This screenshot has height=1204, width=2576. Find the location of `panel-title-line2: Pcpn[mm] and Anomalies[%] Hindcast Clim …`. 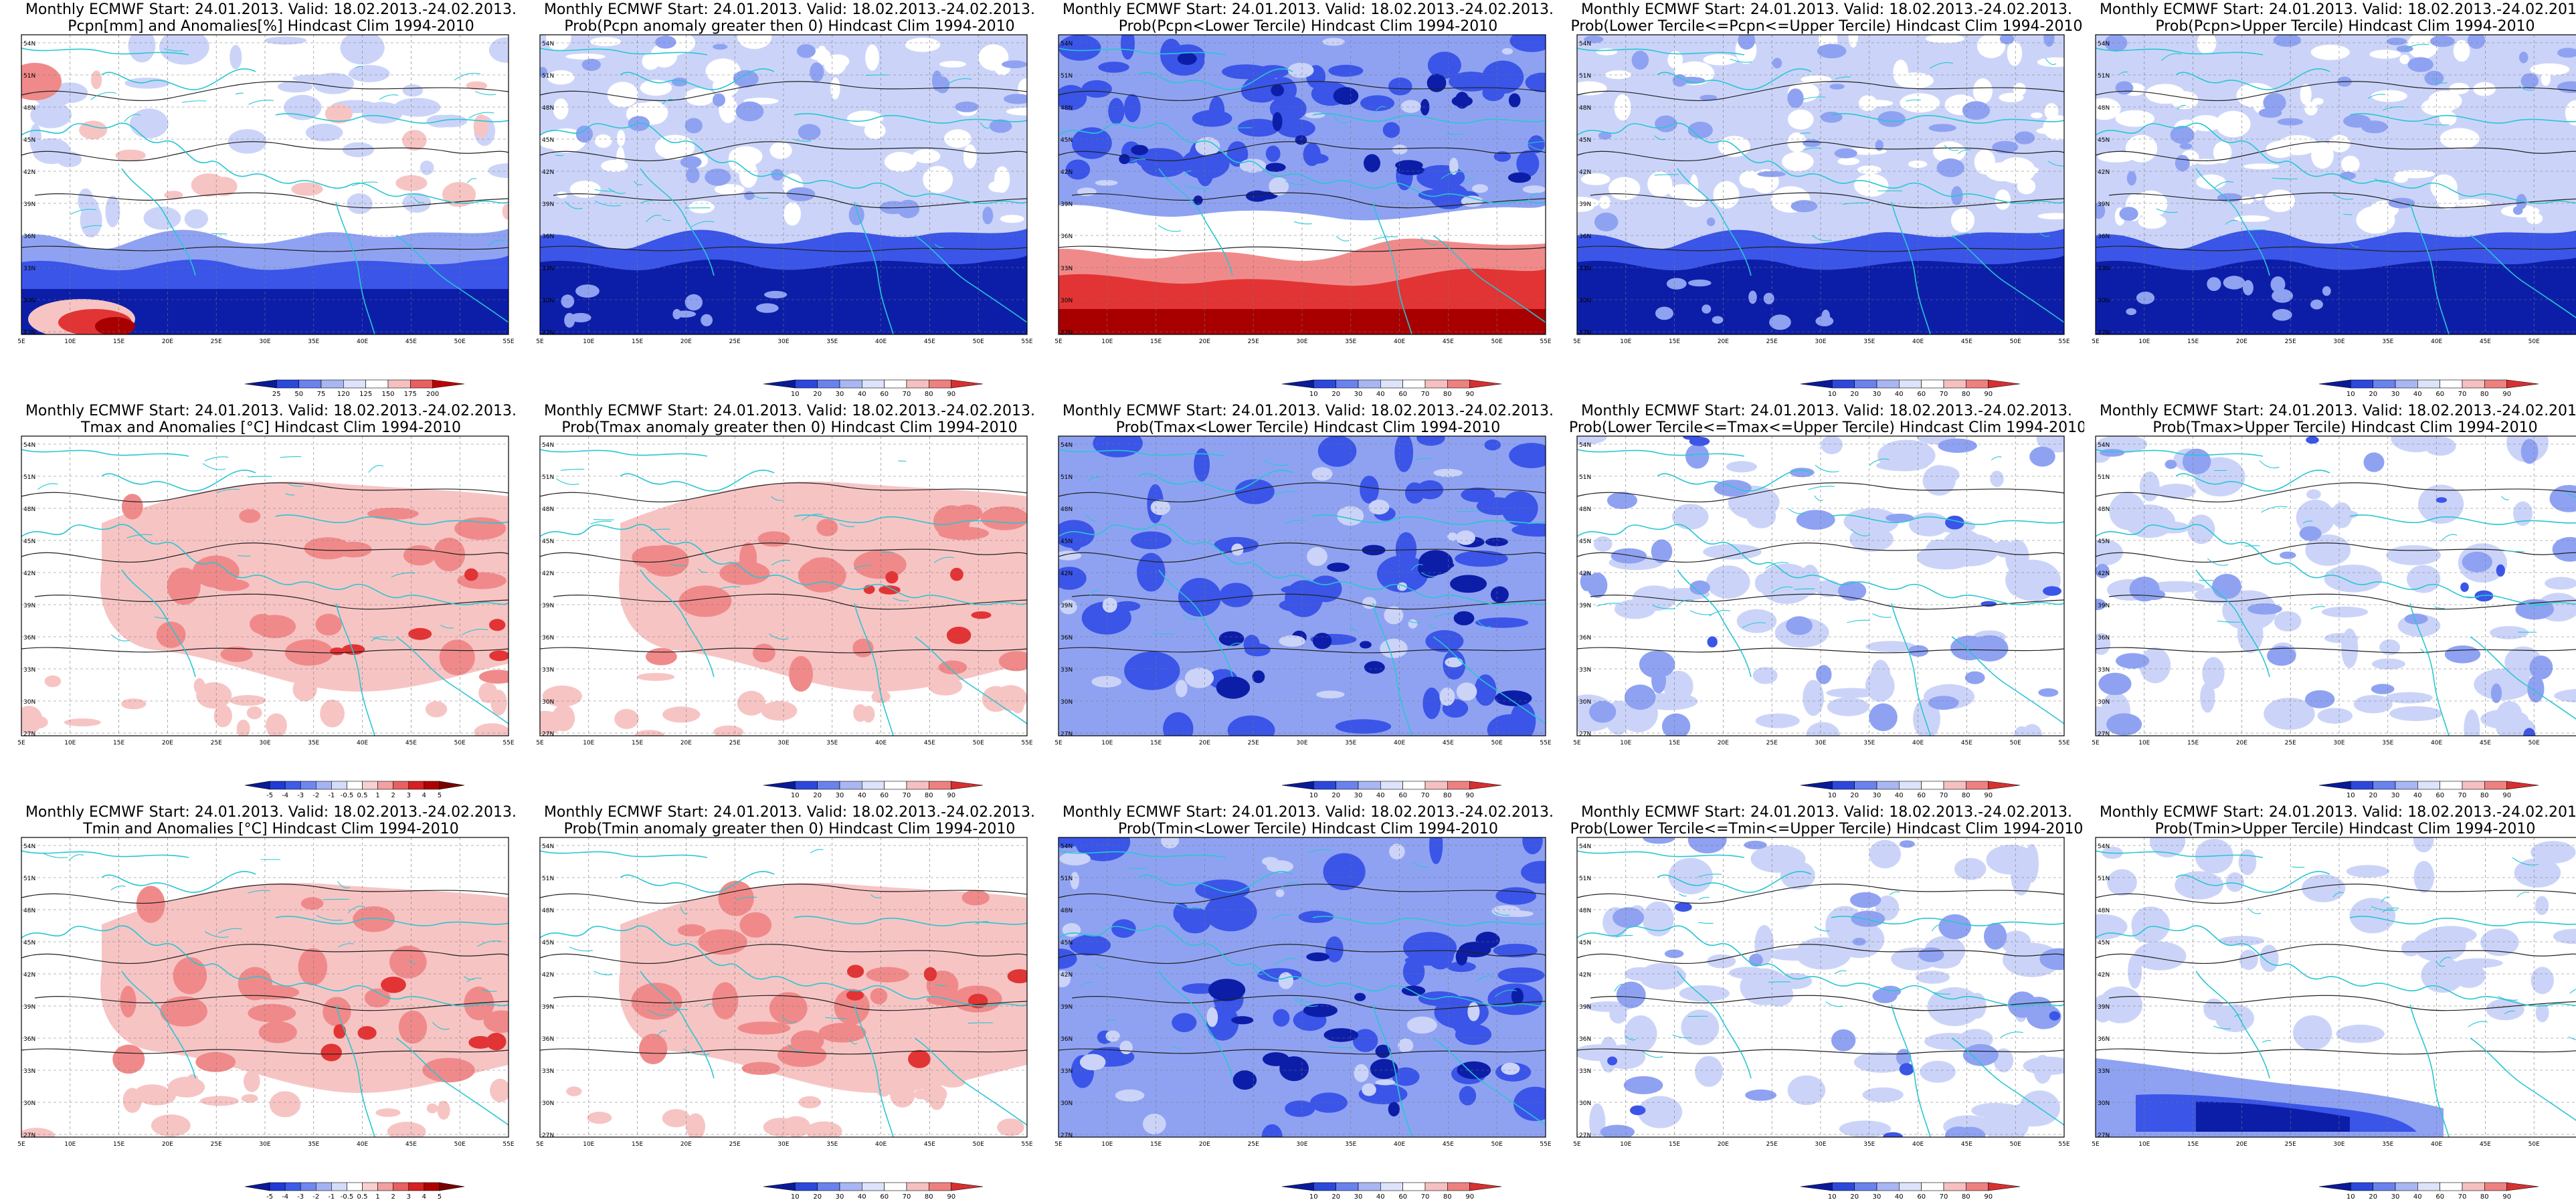

panel-title-line2: Pcpn[mm] and Anomalies[%] Hindcast Clim … is located at coordinates (271, 26).